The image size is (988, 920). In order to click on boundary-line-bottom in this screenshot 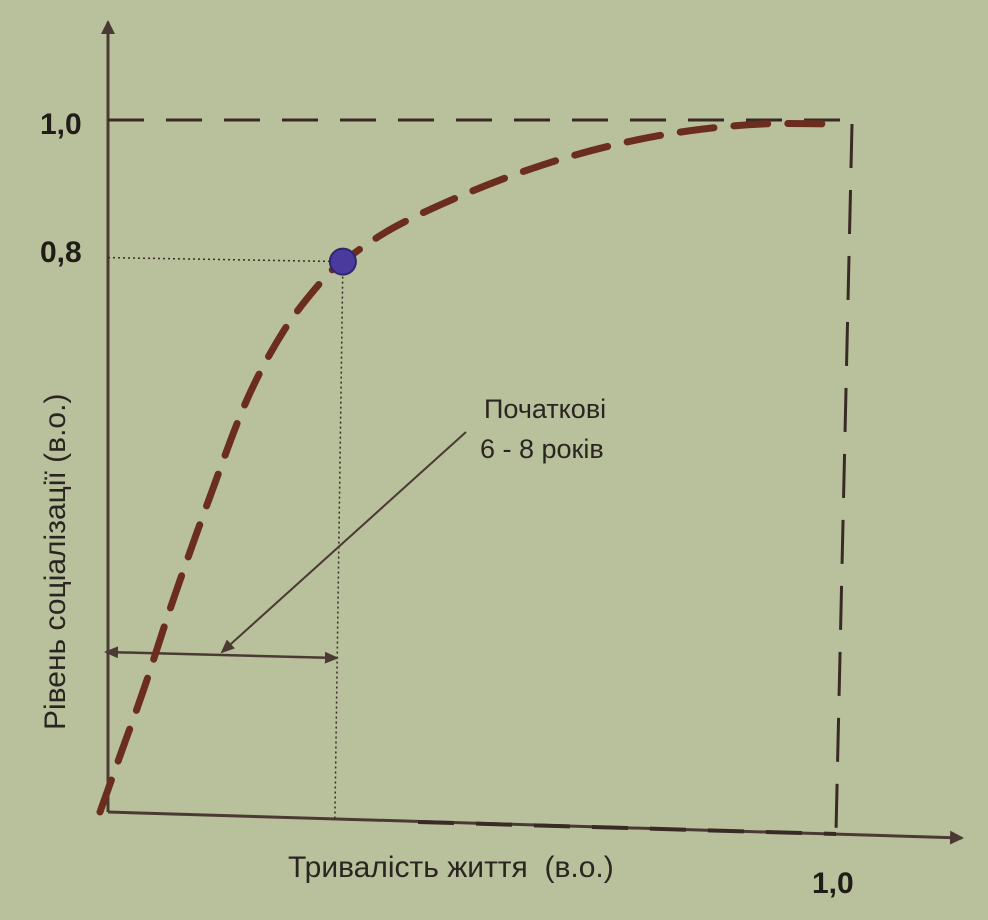, I will do `click(627, 828)`.